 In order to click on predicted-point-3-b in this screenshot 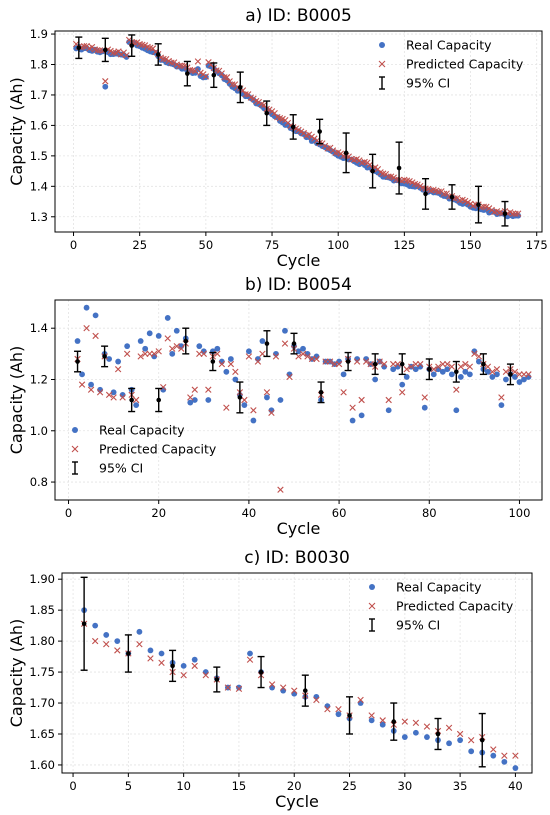, I will do `click(117, 650)`.